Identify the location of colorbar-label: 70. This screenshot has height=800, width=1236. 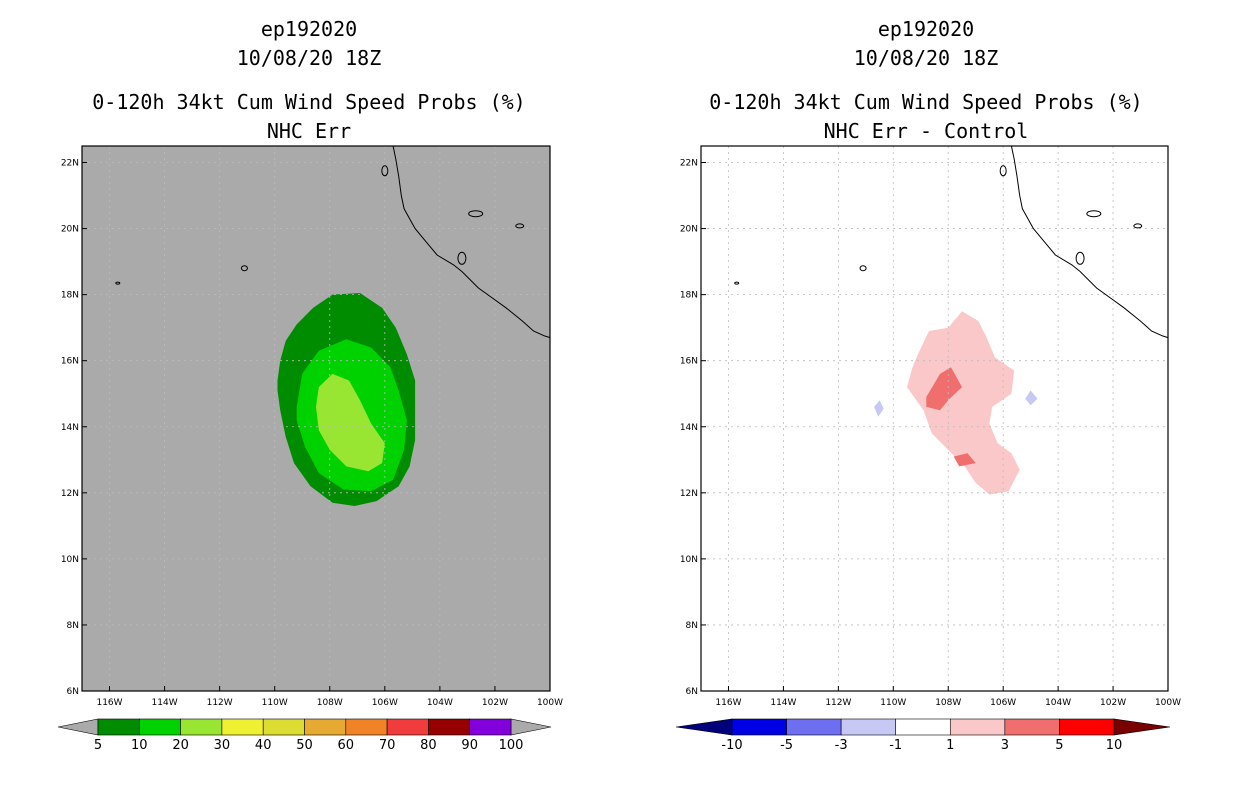
(387, 745).